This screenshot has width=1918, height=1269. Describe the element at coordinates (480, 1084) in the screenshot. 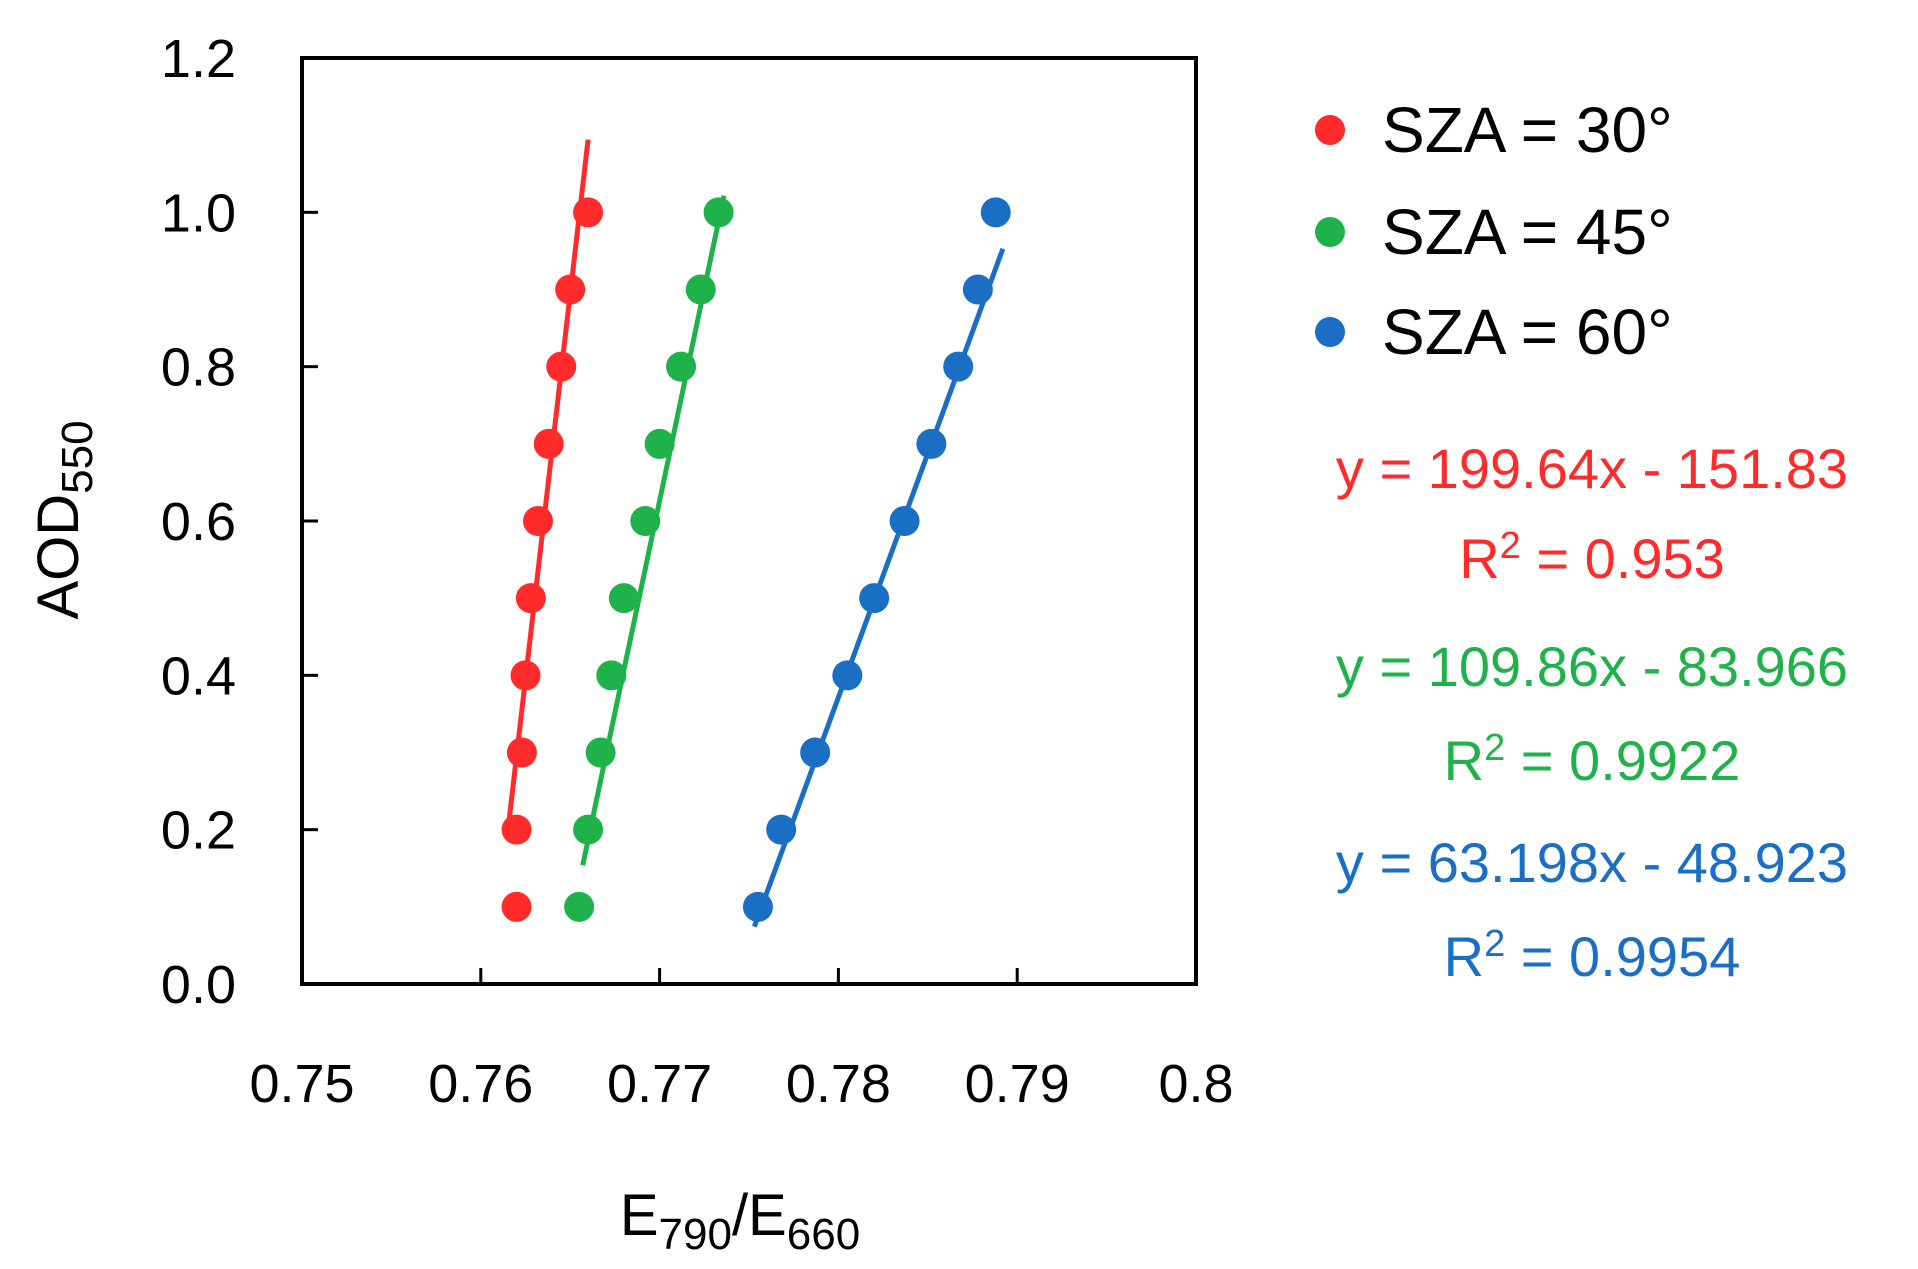

I see `x-tick-label: 0.76` at that location.